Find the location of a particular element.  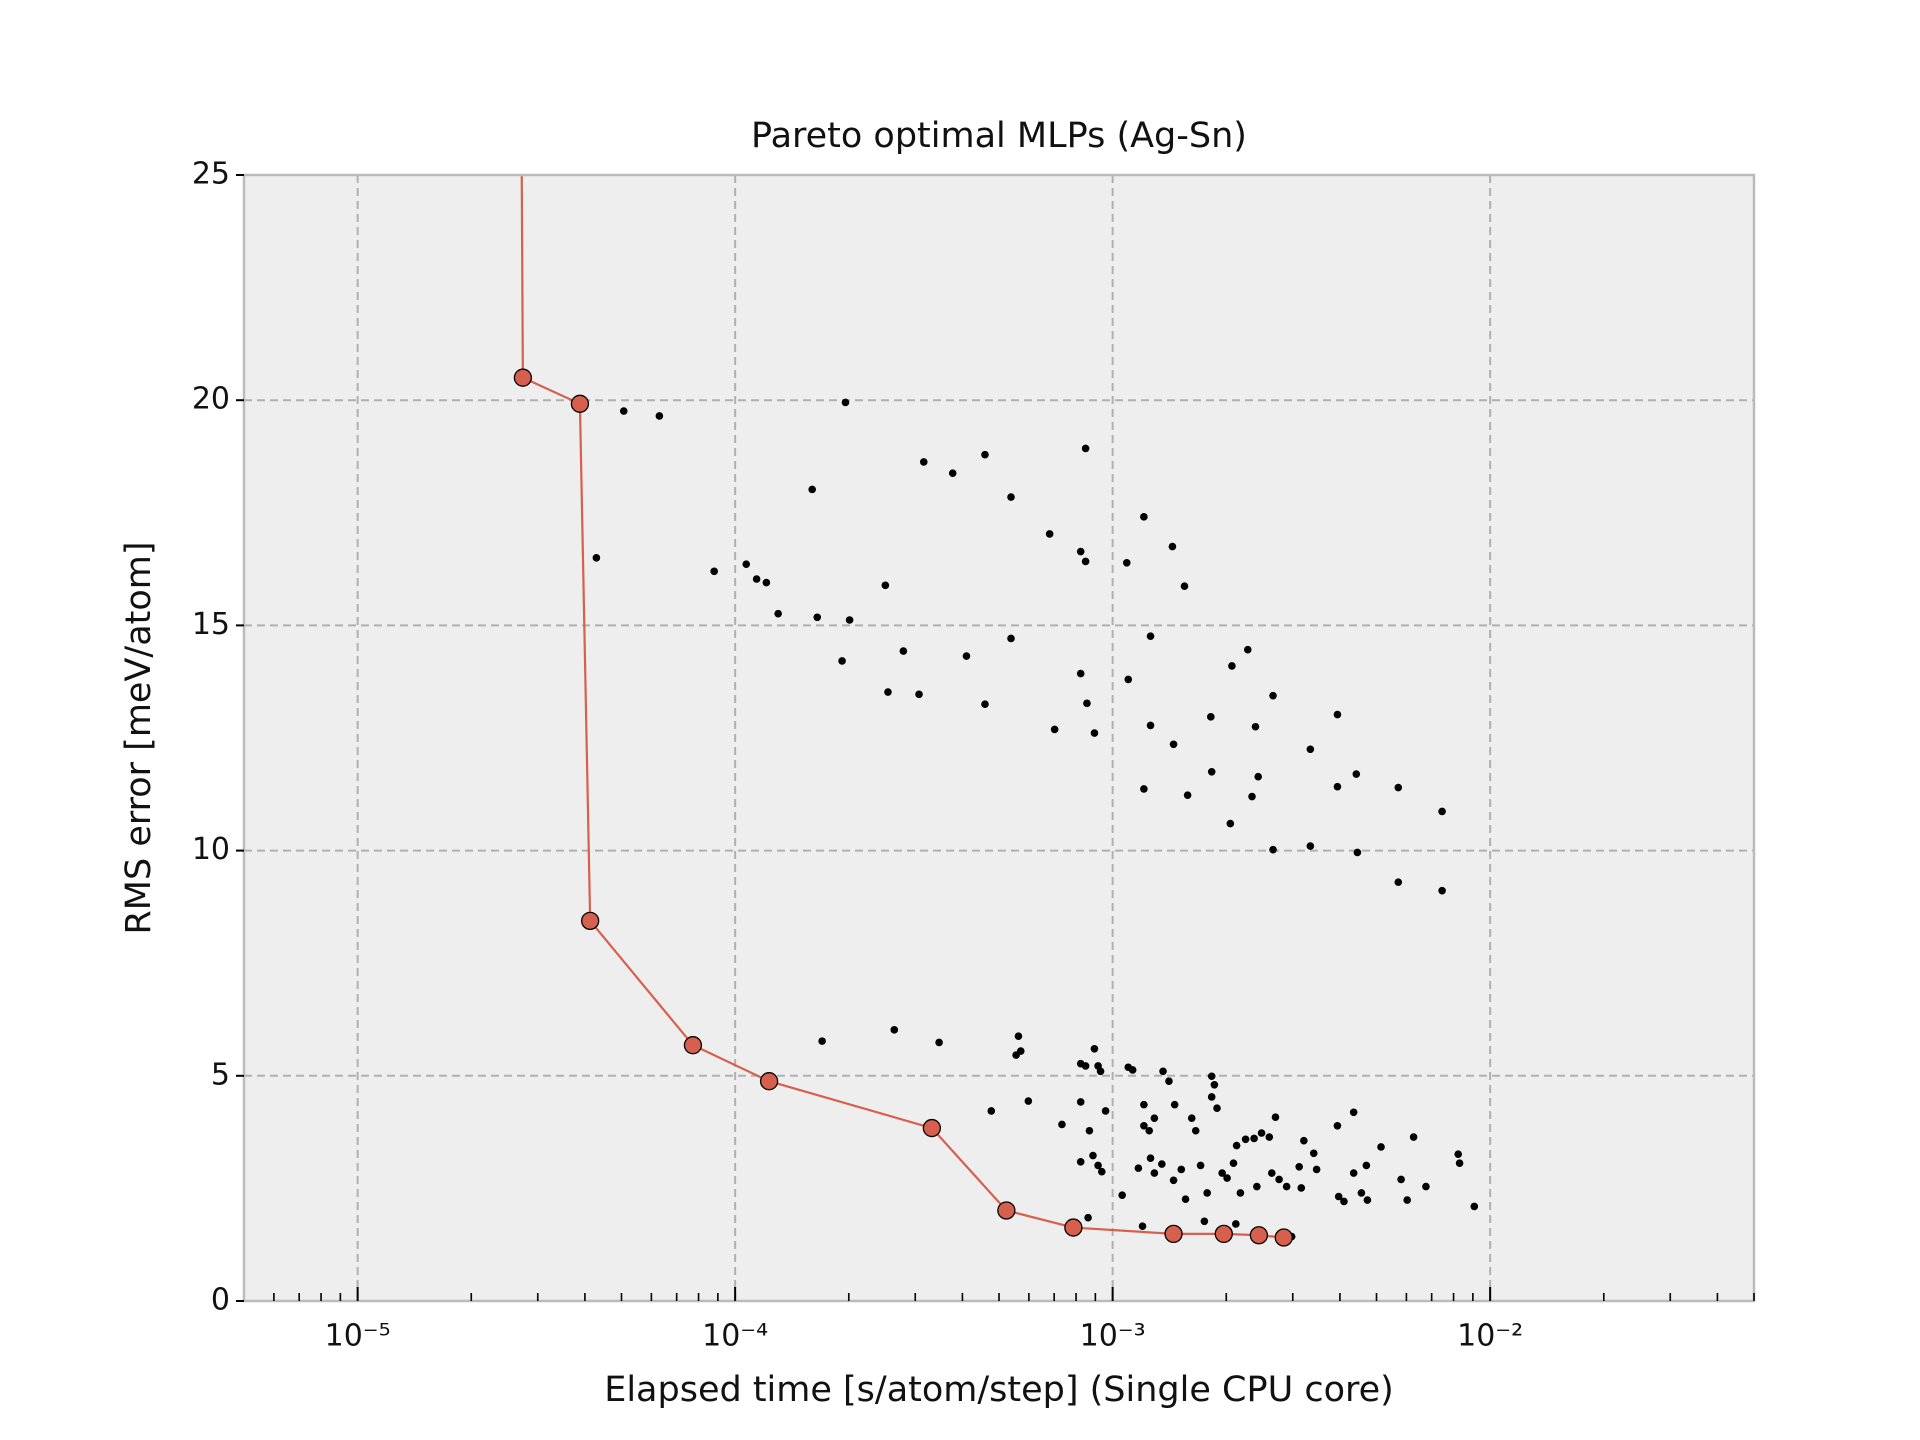

x-tick-label: 10⁻³ is located at coordinates (1113, 1336).